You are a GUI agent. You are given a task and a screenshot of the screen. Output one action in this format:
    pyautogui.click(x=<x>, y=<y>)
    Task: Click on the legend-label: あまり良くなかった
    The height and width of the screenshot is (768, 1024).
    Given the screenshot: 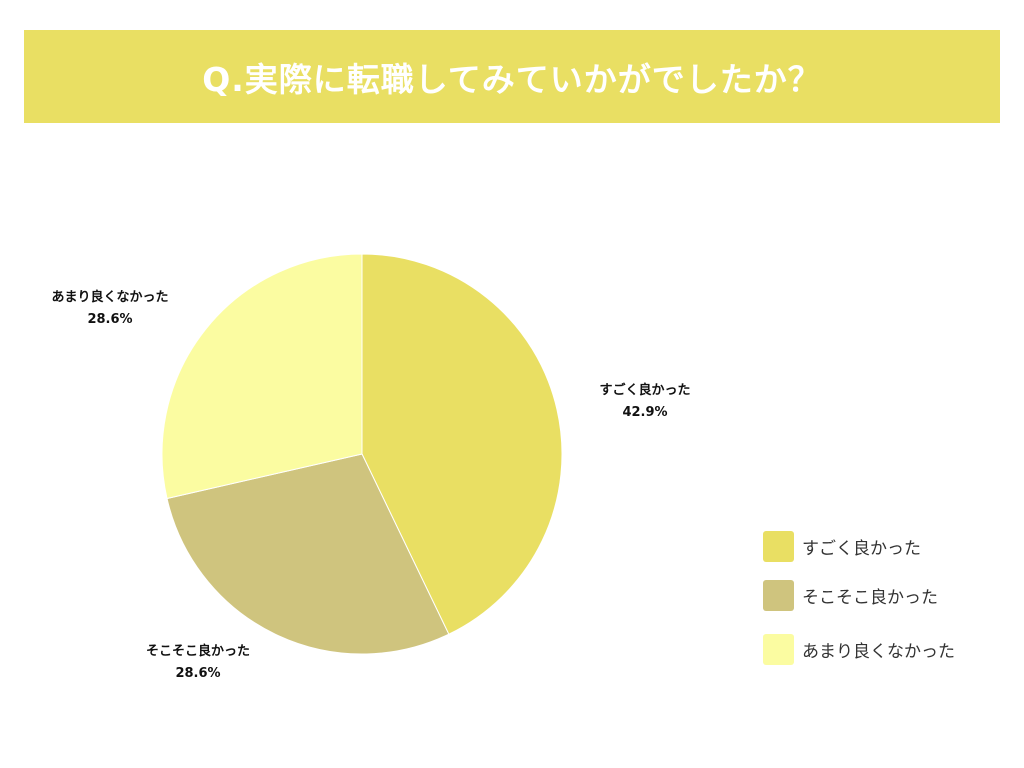 What is the action you would take?
    pyautogui.click(x=878, y=651)
    